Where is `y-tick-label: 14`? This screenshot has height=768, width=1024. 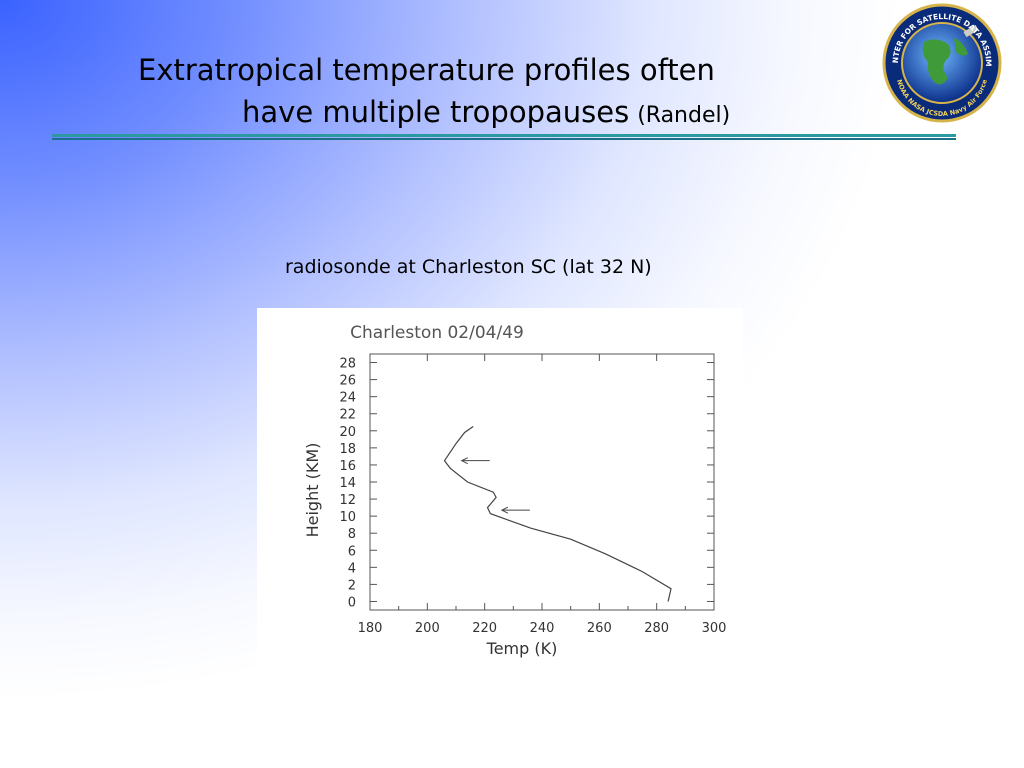
y-tick-label: 14 is located at coordinates (347, 483).